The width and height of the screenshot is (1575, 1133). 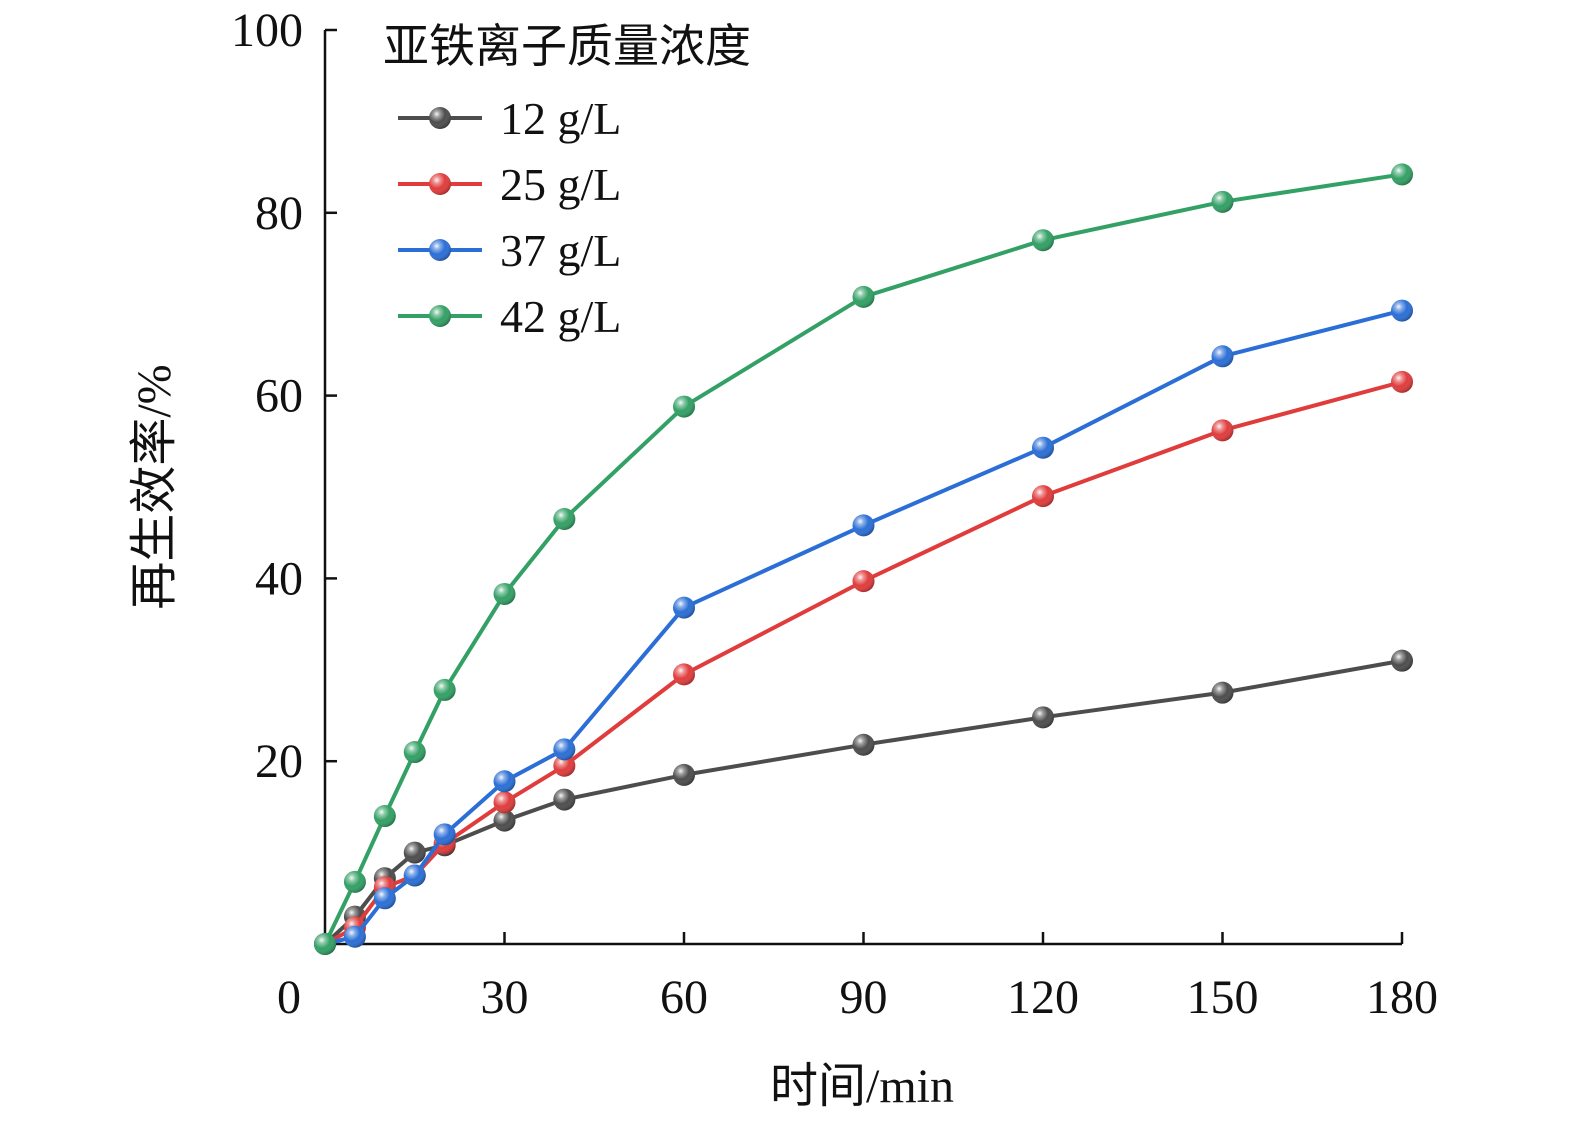 I want to click on legend-item-3: 37 g/L, so click(x=509, y=250).